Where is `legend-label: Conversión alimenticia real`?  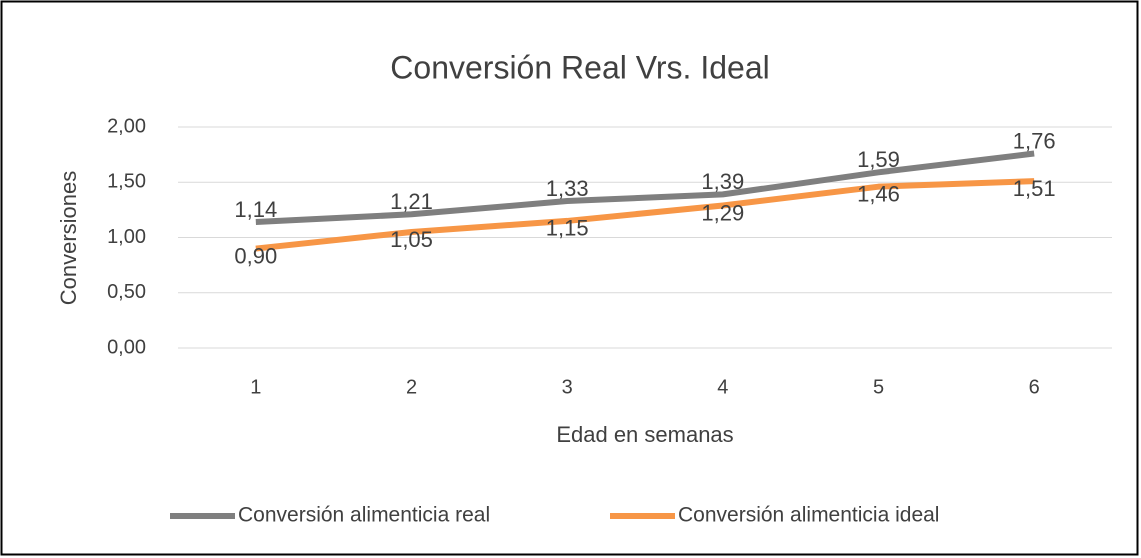
legend-label: Conversión alimenticia real is located at coordinates (364, 515).